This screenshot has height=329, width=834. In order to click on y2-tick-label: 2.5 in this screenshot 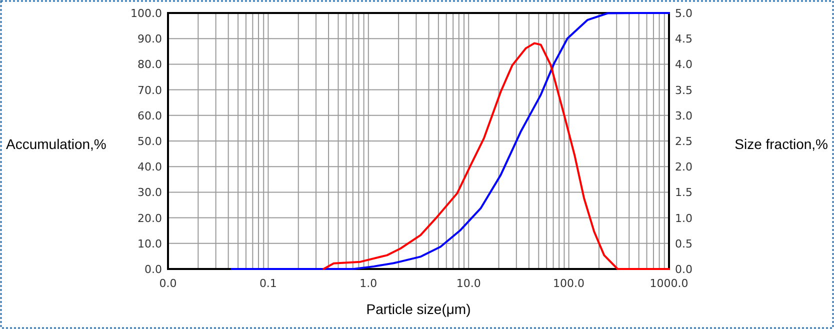, I will do `click(683, 141)`.